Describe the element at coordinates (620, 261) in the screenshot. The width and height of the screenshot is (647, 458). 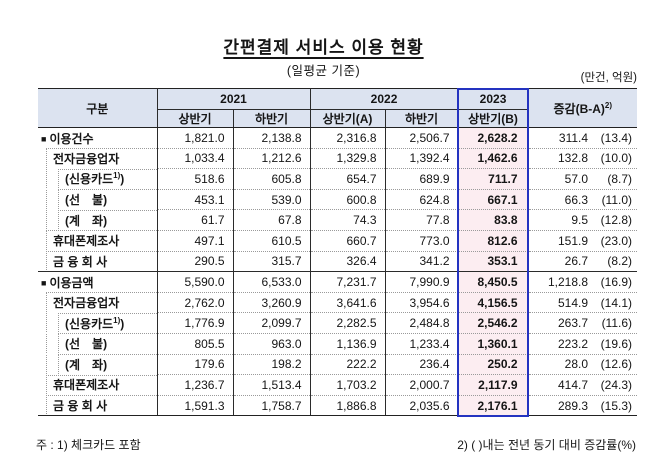
I see `change-percent: (8.2)` at that location.